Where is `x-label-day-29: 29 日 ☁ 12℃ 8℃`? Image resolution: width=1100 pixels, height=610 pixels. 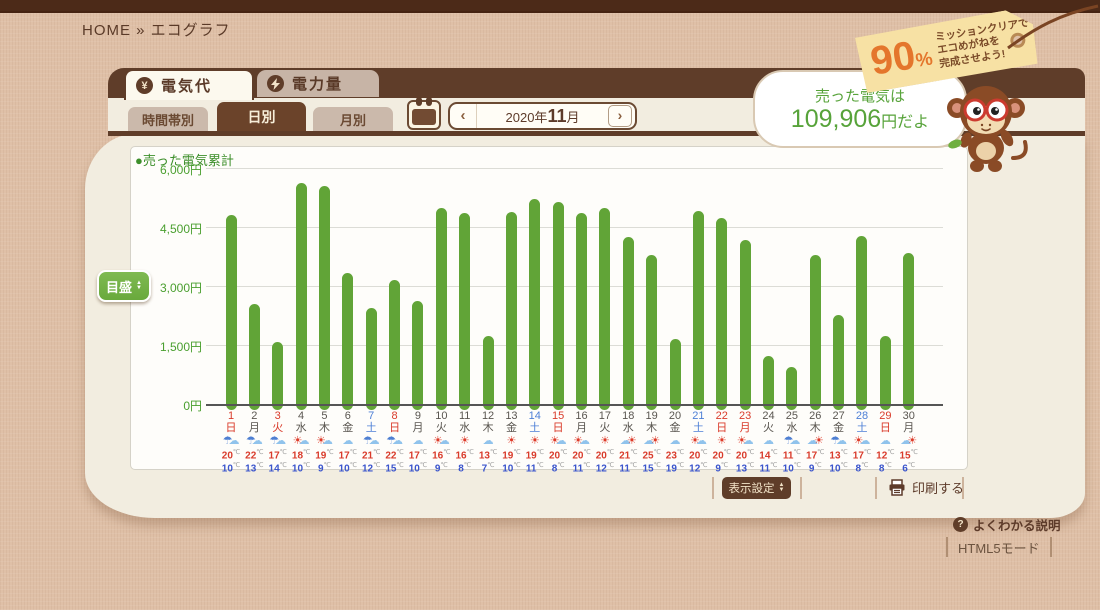 x-label-day-29: 29 日 ☁ 12℃ 8℃ is located at coordinates (885, 442).